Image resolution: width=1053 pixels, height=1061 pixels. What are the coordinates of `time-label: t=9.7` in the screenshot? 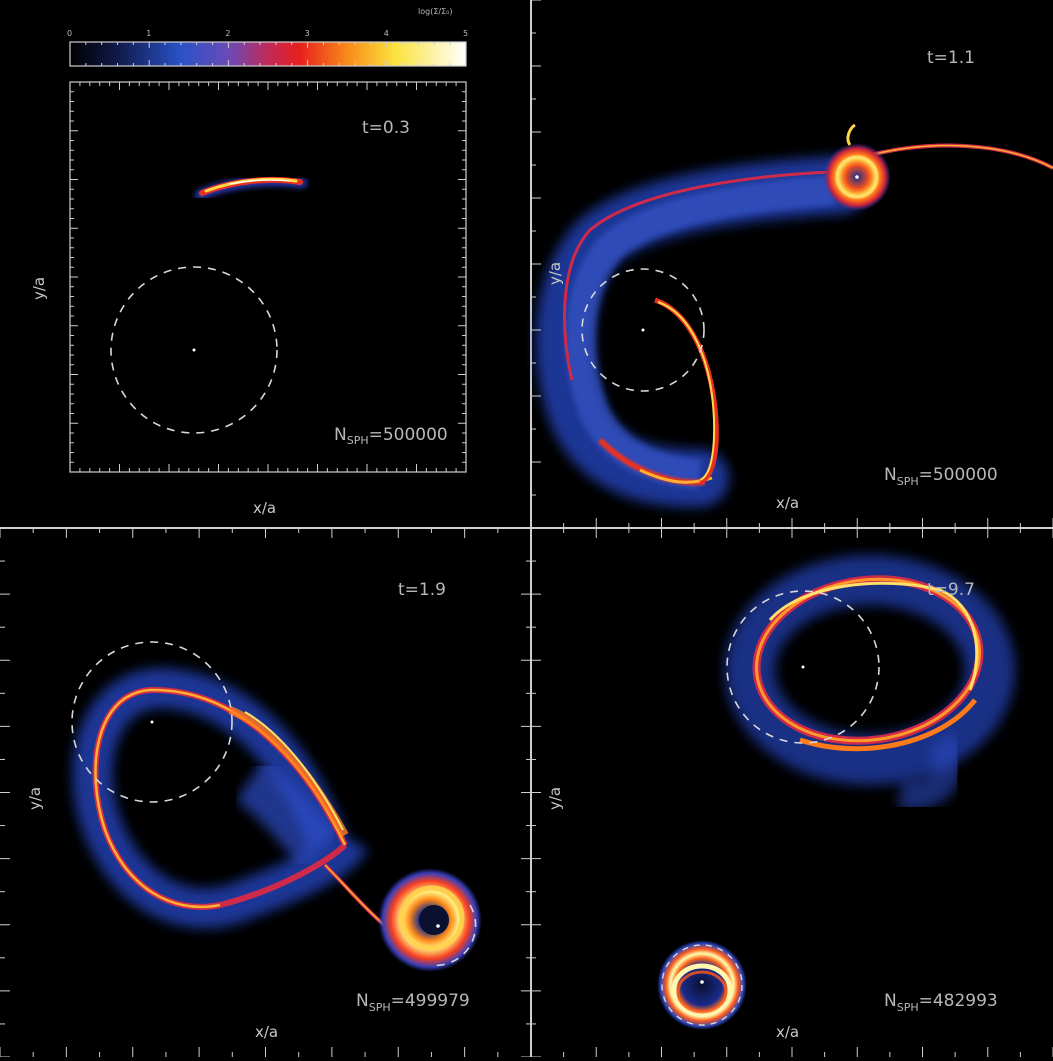 It's located at (951, 590).